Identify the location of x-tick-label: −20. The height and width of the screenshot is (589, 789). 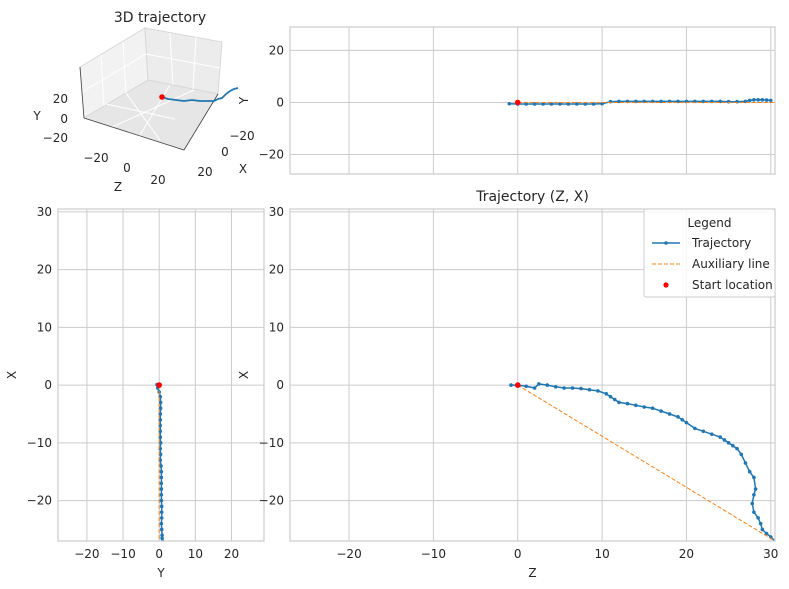
(86, 554).